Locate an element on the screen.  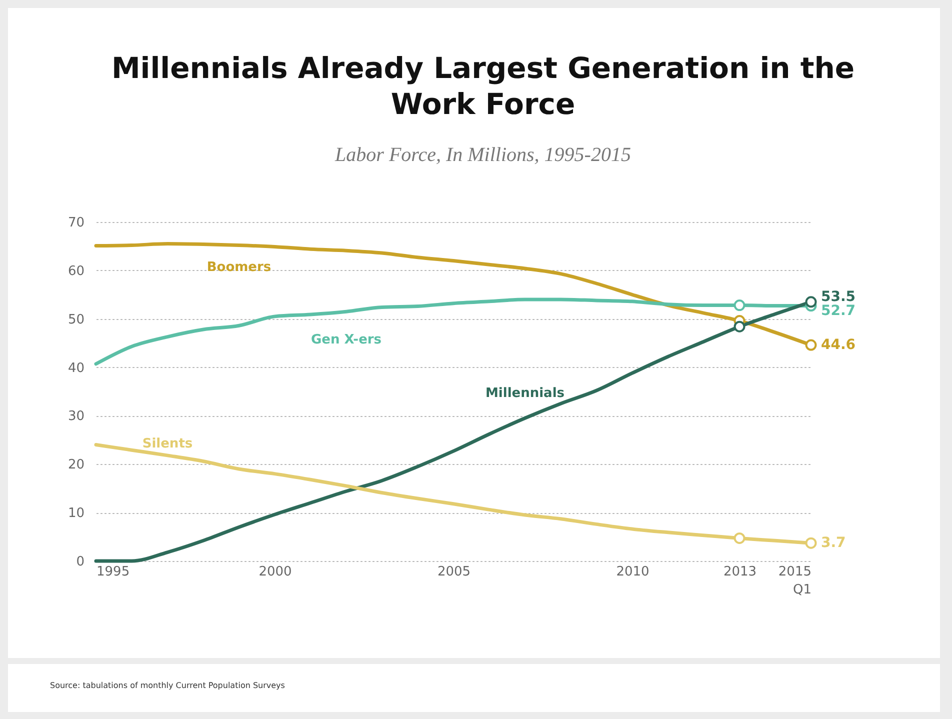
chart-title: Millennials Already Largest Generation in the Work Force is located at coordinates (483, 86).